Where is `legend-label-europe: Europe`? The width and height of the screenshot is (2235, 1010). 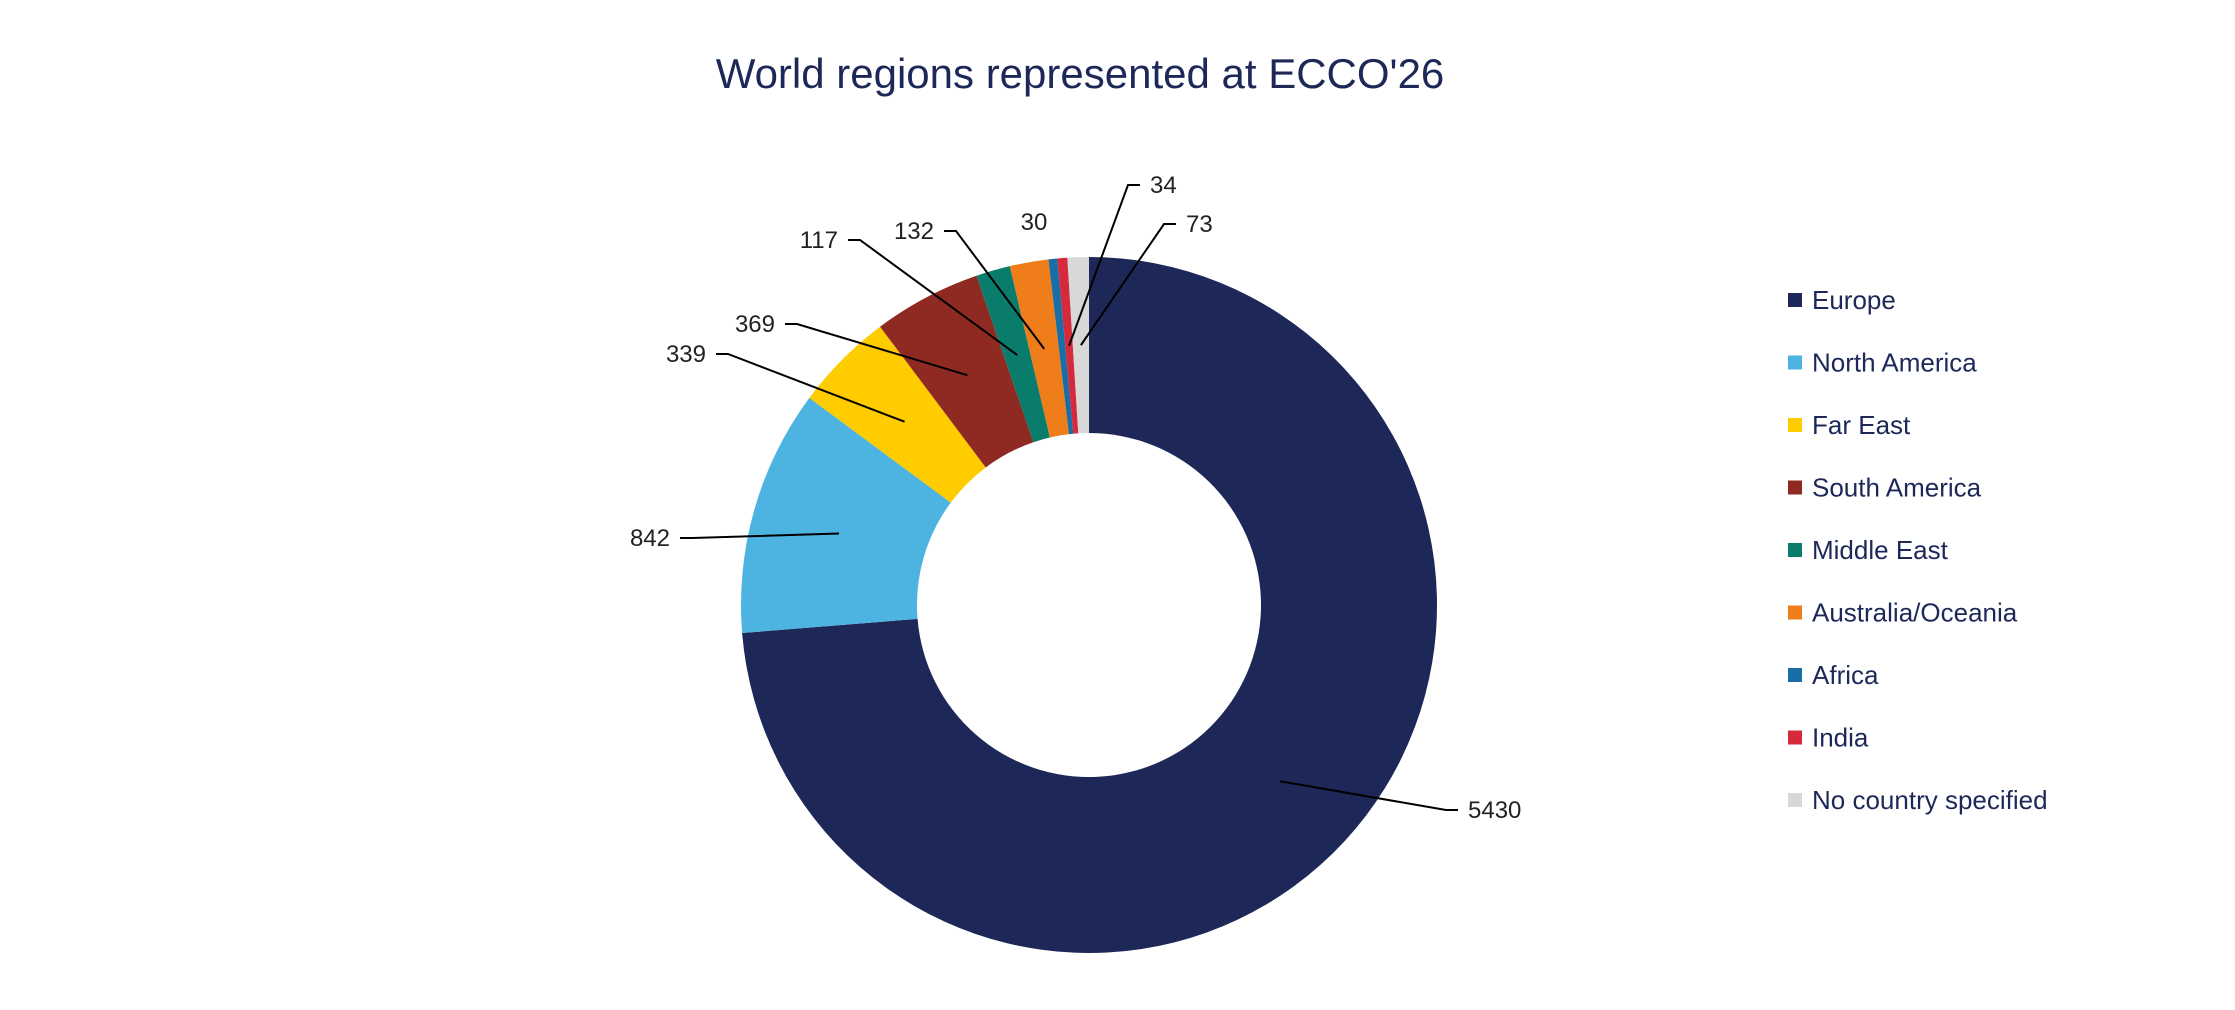
legend-label-europe: Europe is located at coordinates (1854, 300).